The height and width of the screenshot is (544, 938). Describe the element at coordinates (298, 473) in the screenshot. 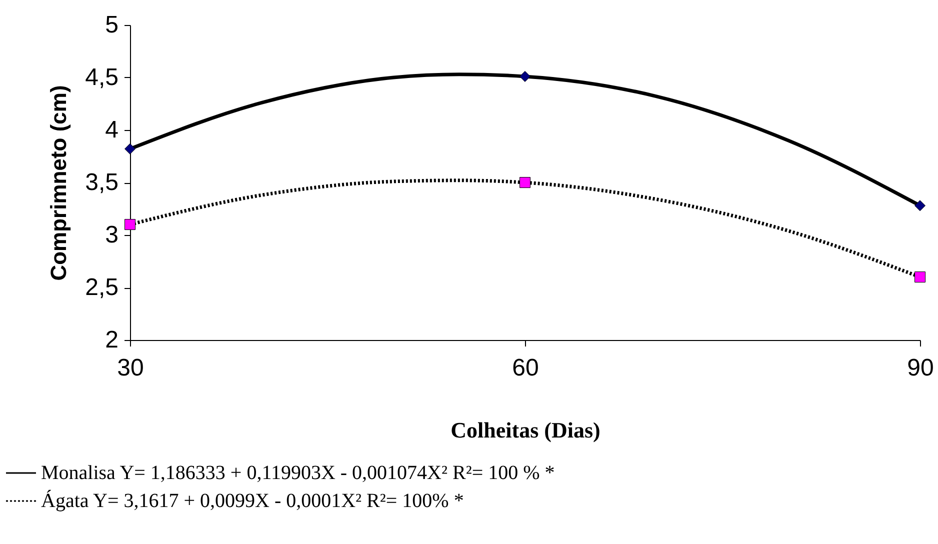

I see `legend-label: Monalisa Y= 1,186333 + 0,119903X - 0,001074X² R²= 100 % *` at that location.